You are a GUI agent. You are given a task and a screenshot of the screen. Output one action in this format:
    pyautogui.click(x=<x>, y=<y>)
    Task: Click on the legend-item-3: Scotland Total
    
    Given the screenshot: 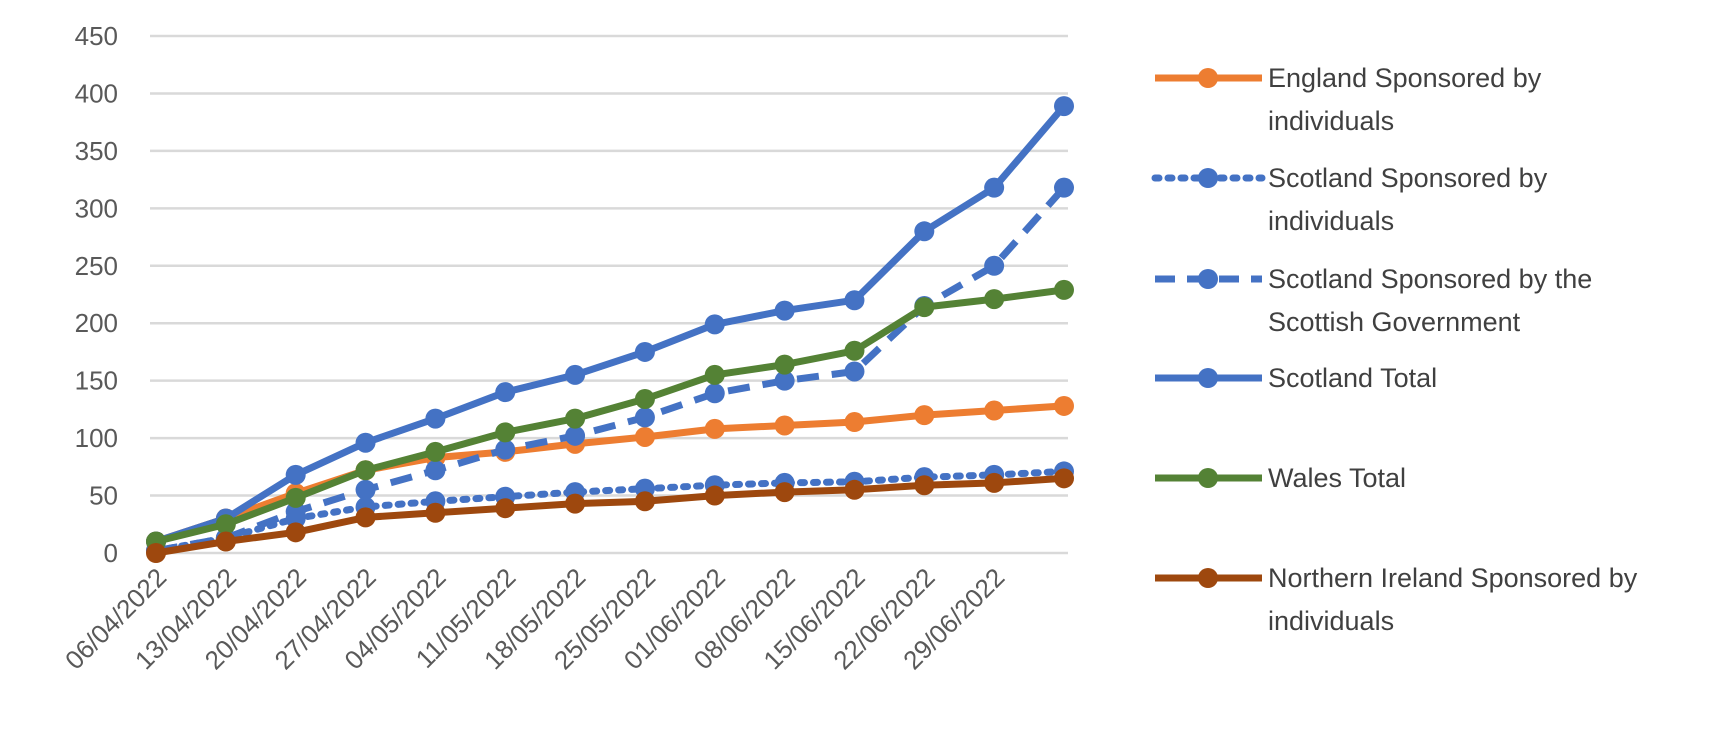 What is the action you would take?
    pyautogui.click(x=1296, y=378)
    